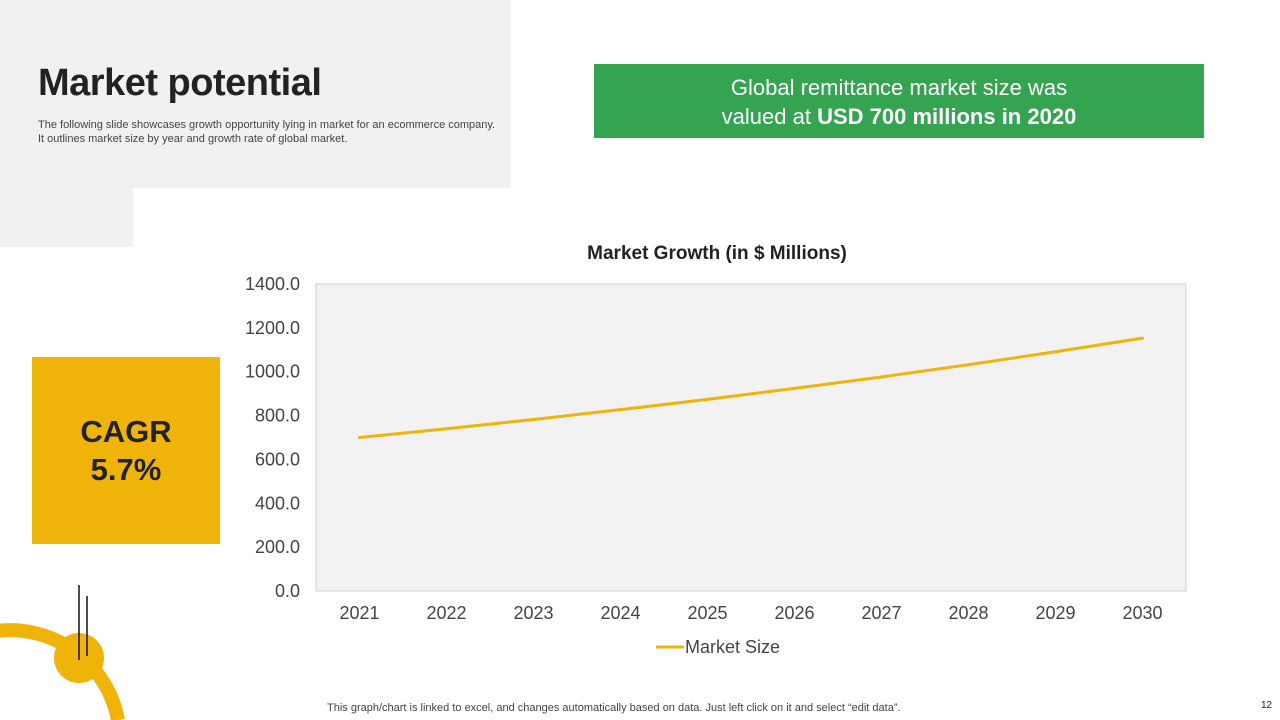  I want to click on legend: Market Size, so click(718, 647).